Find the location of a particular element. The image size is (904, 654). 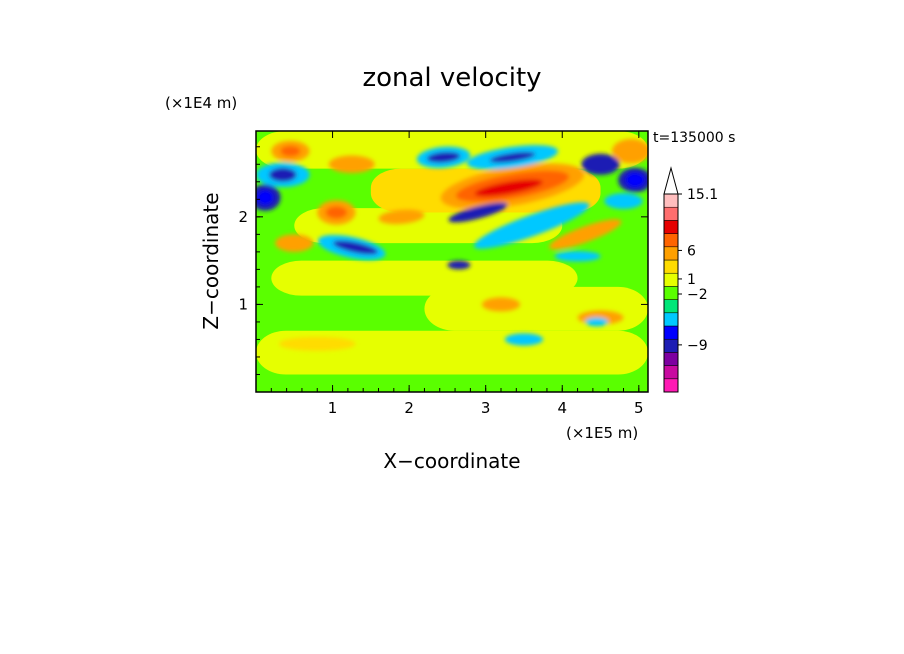

x-tick-label: 5 is located at coordinates (639, 408).